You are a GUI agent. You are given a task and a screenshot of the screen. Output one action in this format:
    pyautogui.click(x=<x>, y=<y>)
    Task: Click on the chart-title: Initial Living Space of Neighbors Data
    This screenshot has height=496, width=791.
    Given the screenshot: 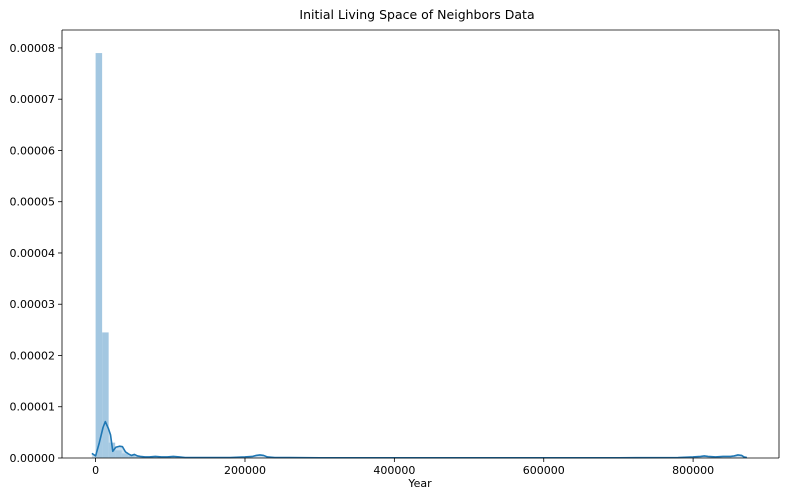 What is the action you would take?
    pyautogui.click(x=416, y=14)
    